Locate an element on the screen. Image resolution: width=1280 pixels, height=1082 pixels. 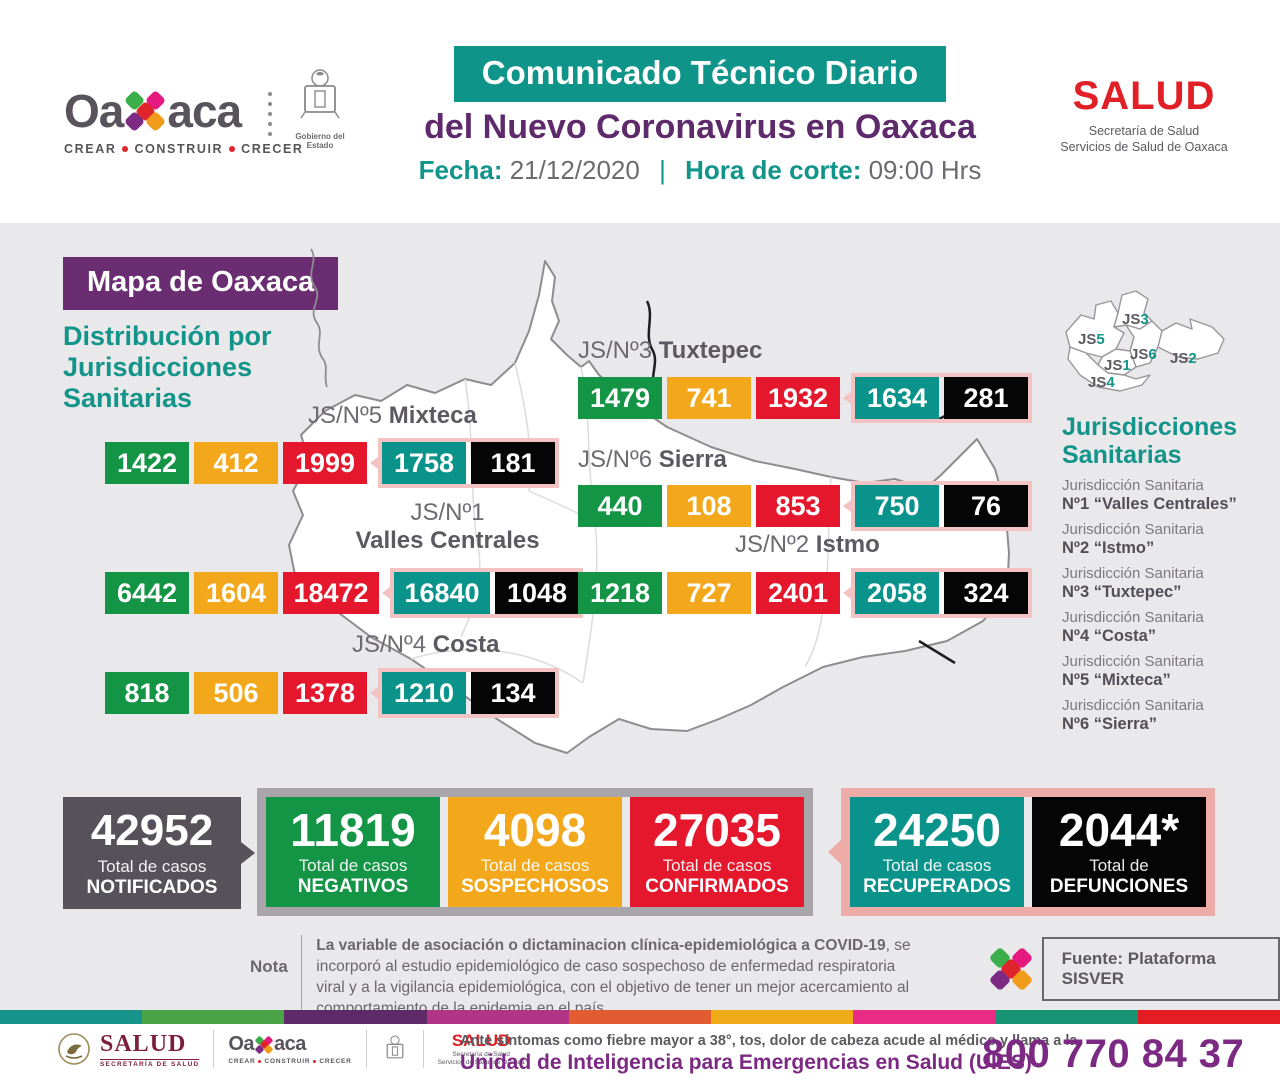
oaxaca-wordmark-part1: Oa is located at coordinates (94, 111).